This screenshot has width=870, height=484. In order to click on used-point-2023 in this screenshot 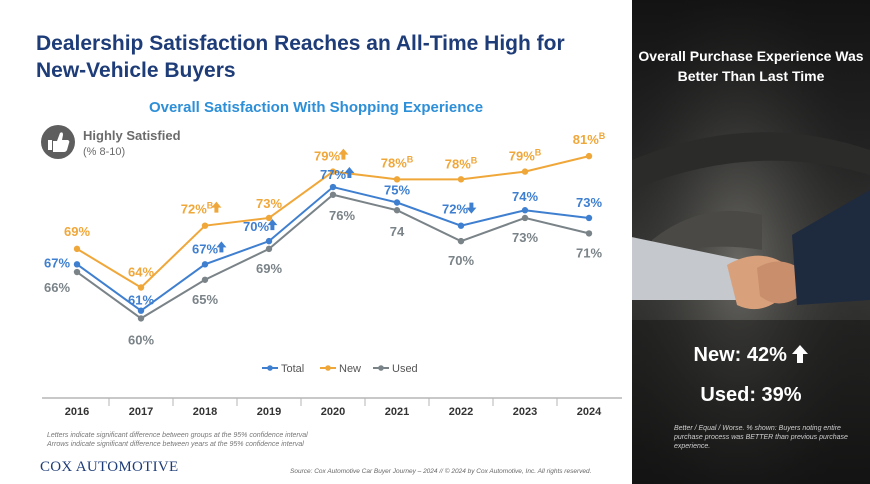, I will do `click(525, 218)`.